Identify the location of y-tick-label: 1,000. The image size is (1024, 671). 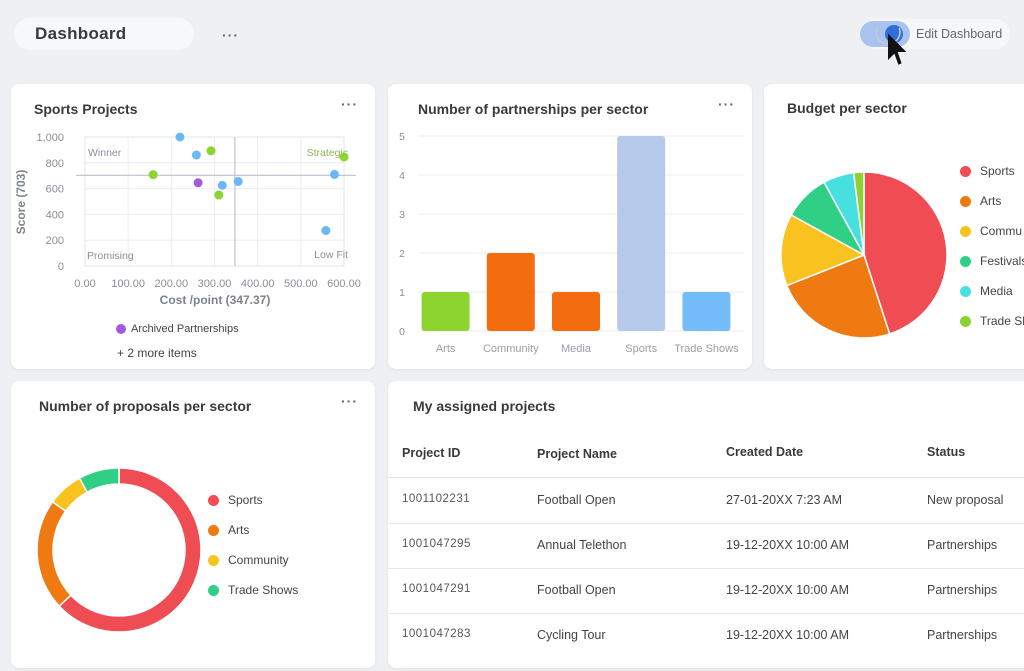
(50, 138).